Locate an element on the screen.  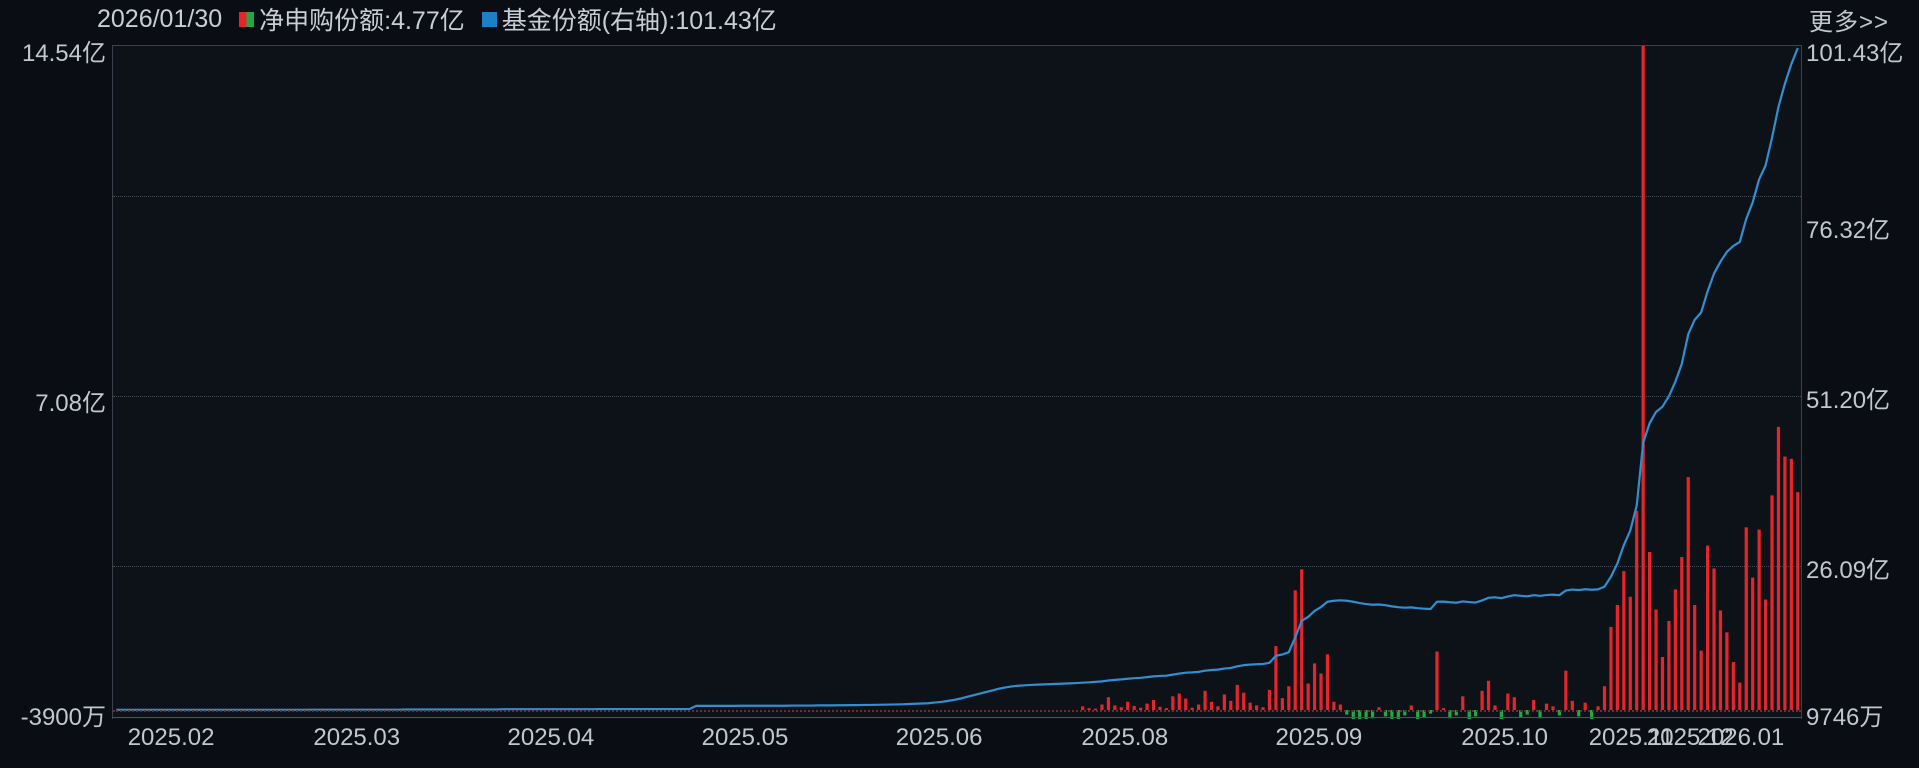
y-right-tick-3: 26.09亿 is located at coordinates (1848, 570).